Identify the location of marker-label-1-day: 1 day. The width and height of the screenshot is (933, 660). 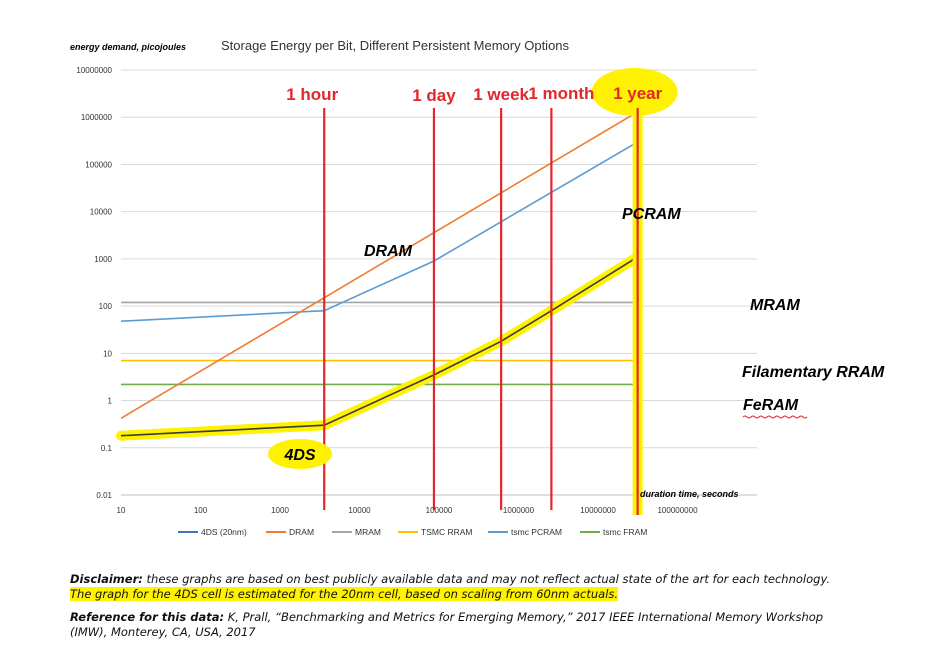
(434, 95).